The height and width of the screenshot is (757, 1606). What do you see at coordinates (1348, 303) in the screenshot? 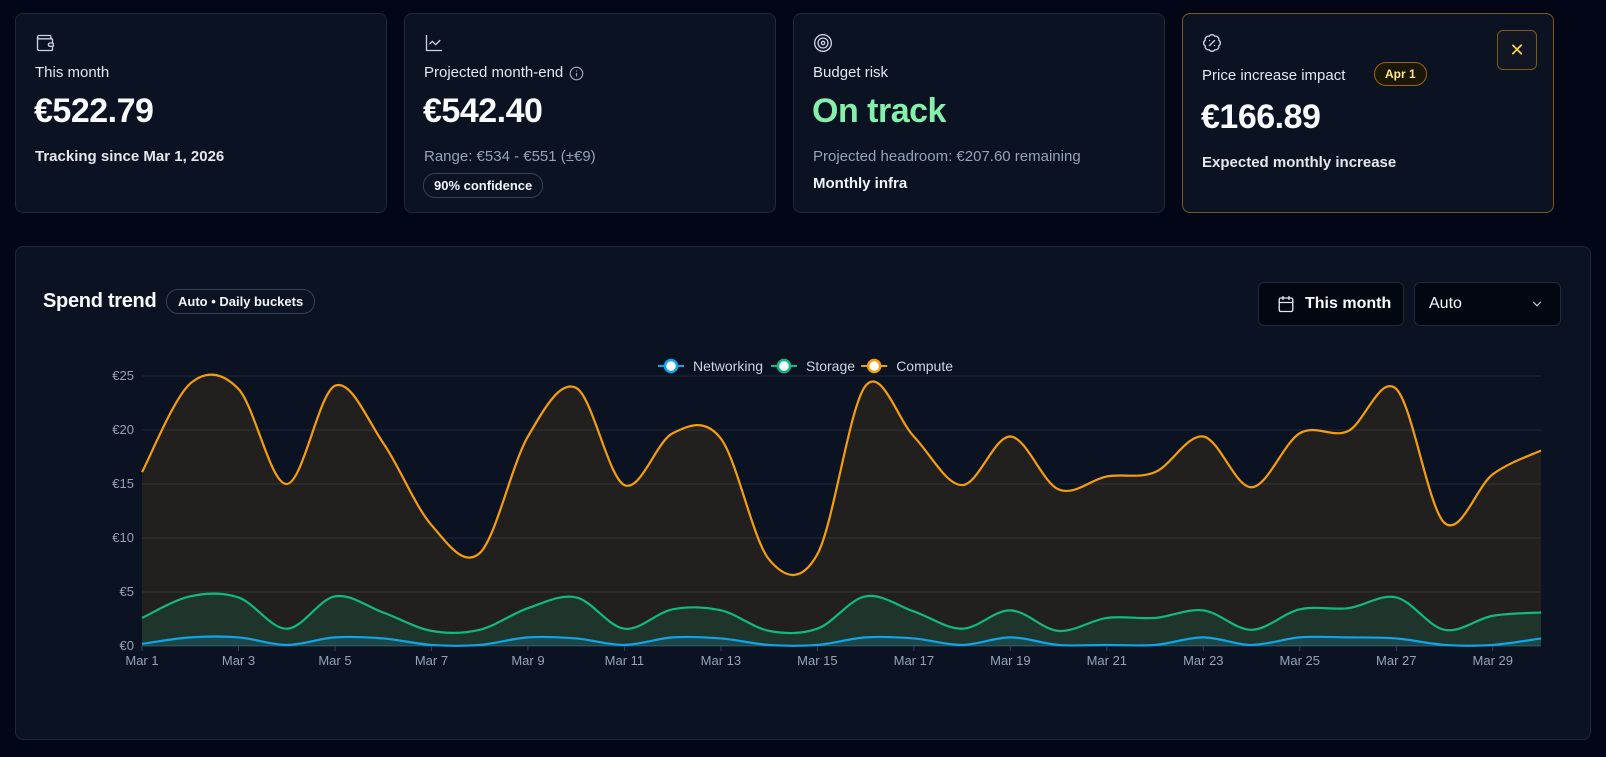
I see `date-range-label: This month` at bounding box center [1348, 303].